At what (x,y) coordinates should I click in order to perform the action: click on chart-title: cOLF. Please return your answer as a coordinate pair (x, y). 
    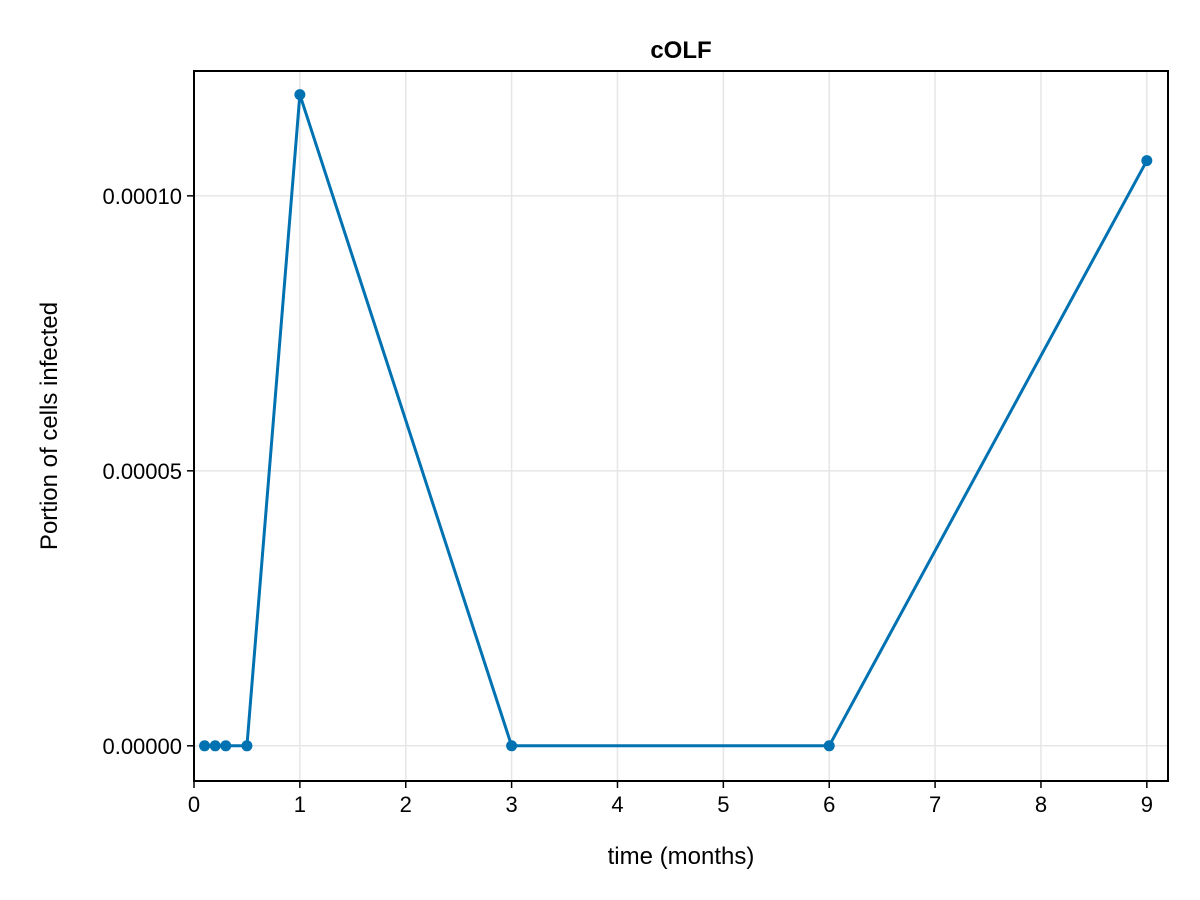
    Looking at the image, I should click on (680, 50).